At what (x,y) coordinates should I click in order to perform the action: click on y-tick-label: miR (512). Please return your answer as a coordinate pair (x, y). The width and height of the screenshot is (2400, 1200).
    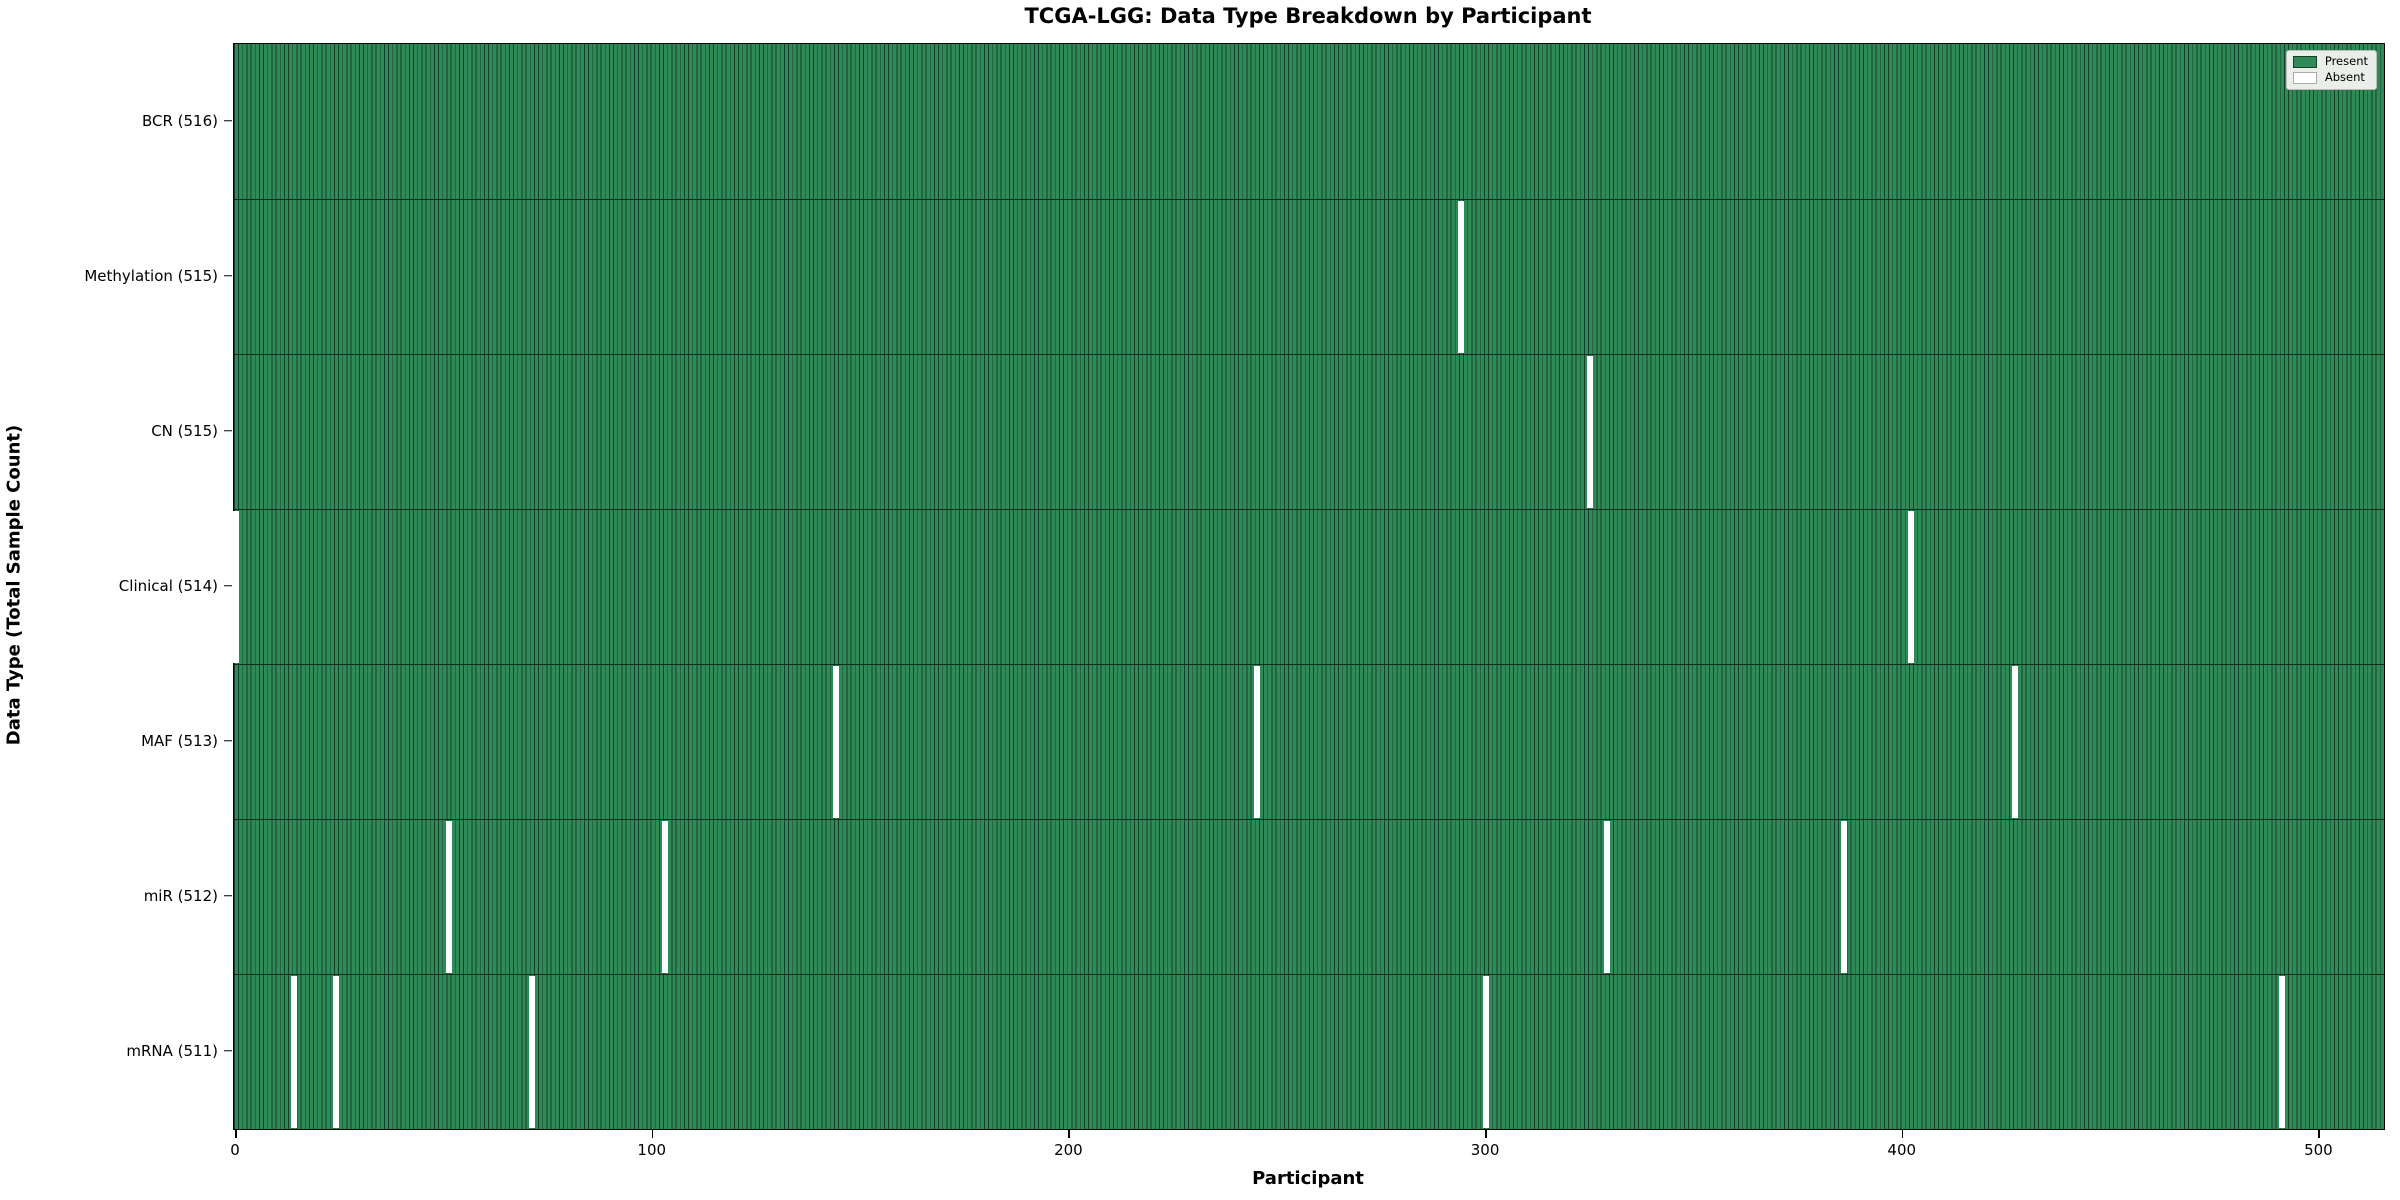
    Looking at the image, I should click on (180, 895).